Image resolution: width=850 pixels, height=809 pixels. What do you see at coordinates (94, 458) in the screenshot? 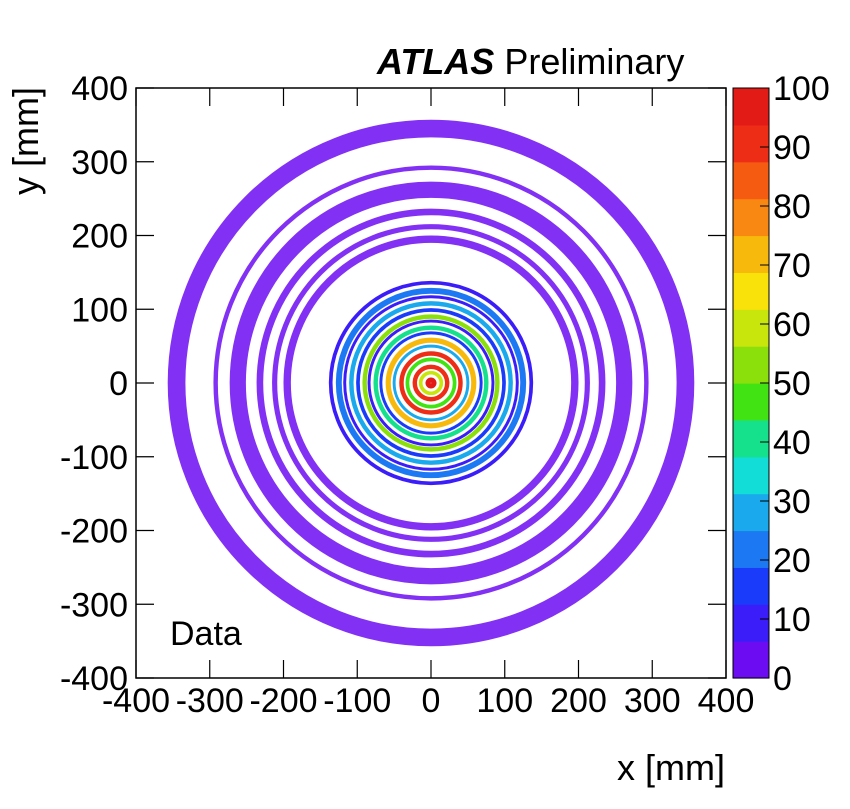
I see `y-tick-label: -100` at bounding box center [94, 458].